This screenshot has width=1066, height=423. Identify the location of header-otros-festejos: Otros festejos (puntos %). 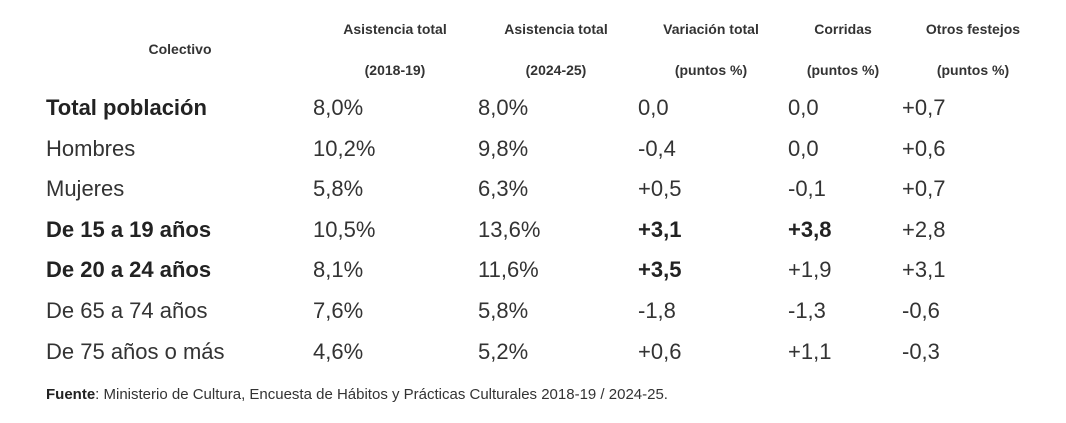
(973, 40).